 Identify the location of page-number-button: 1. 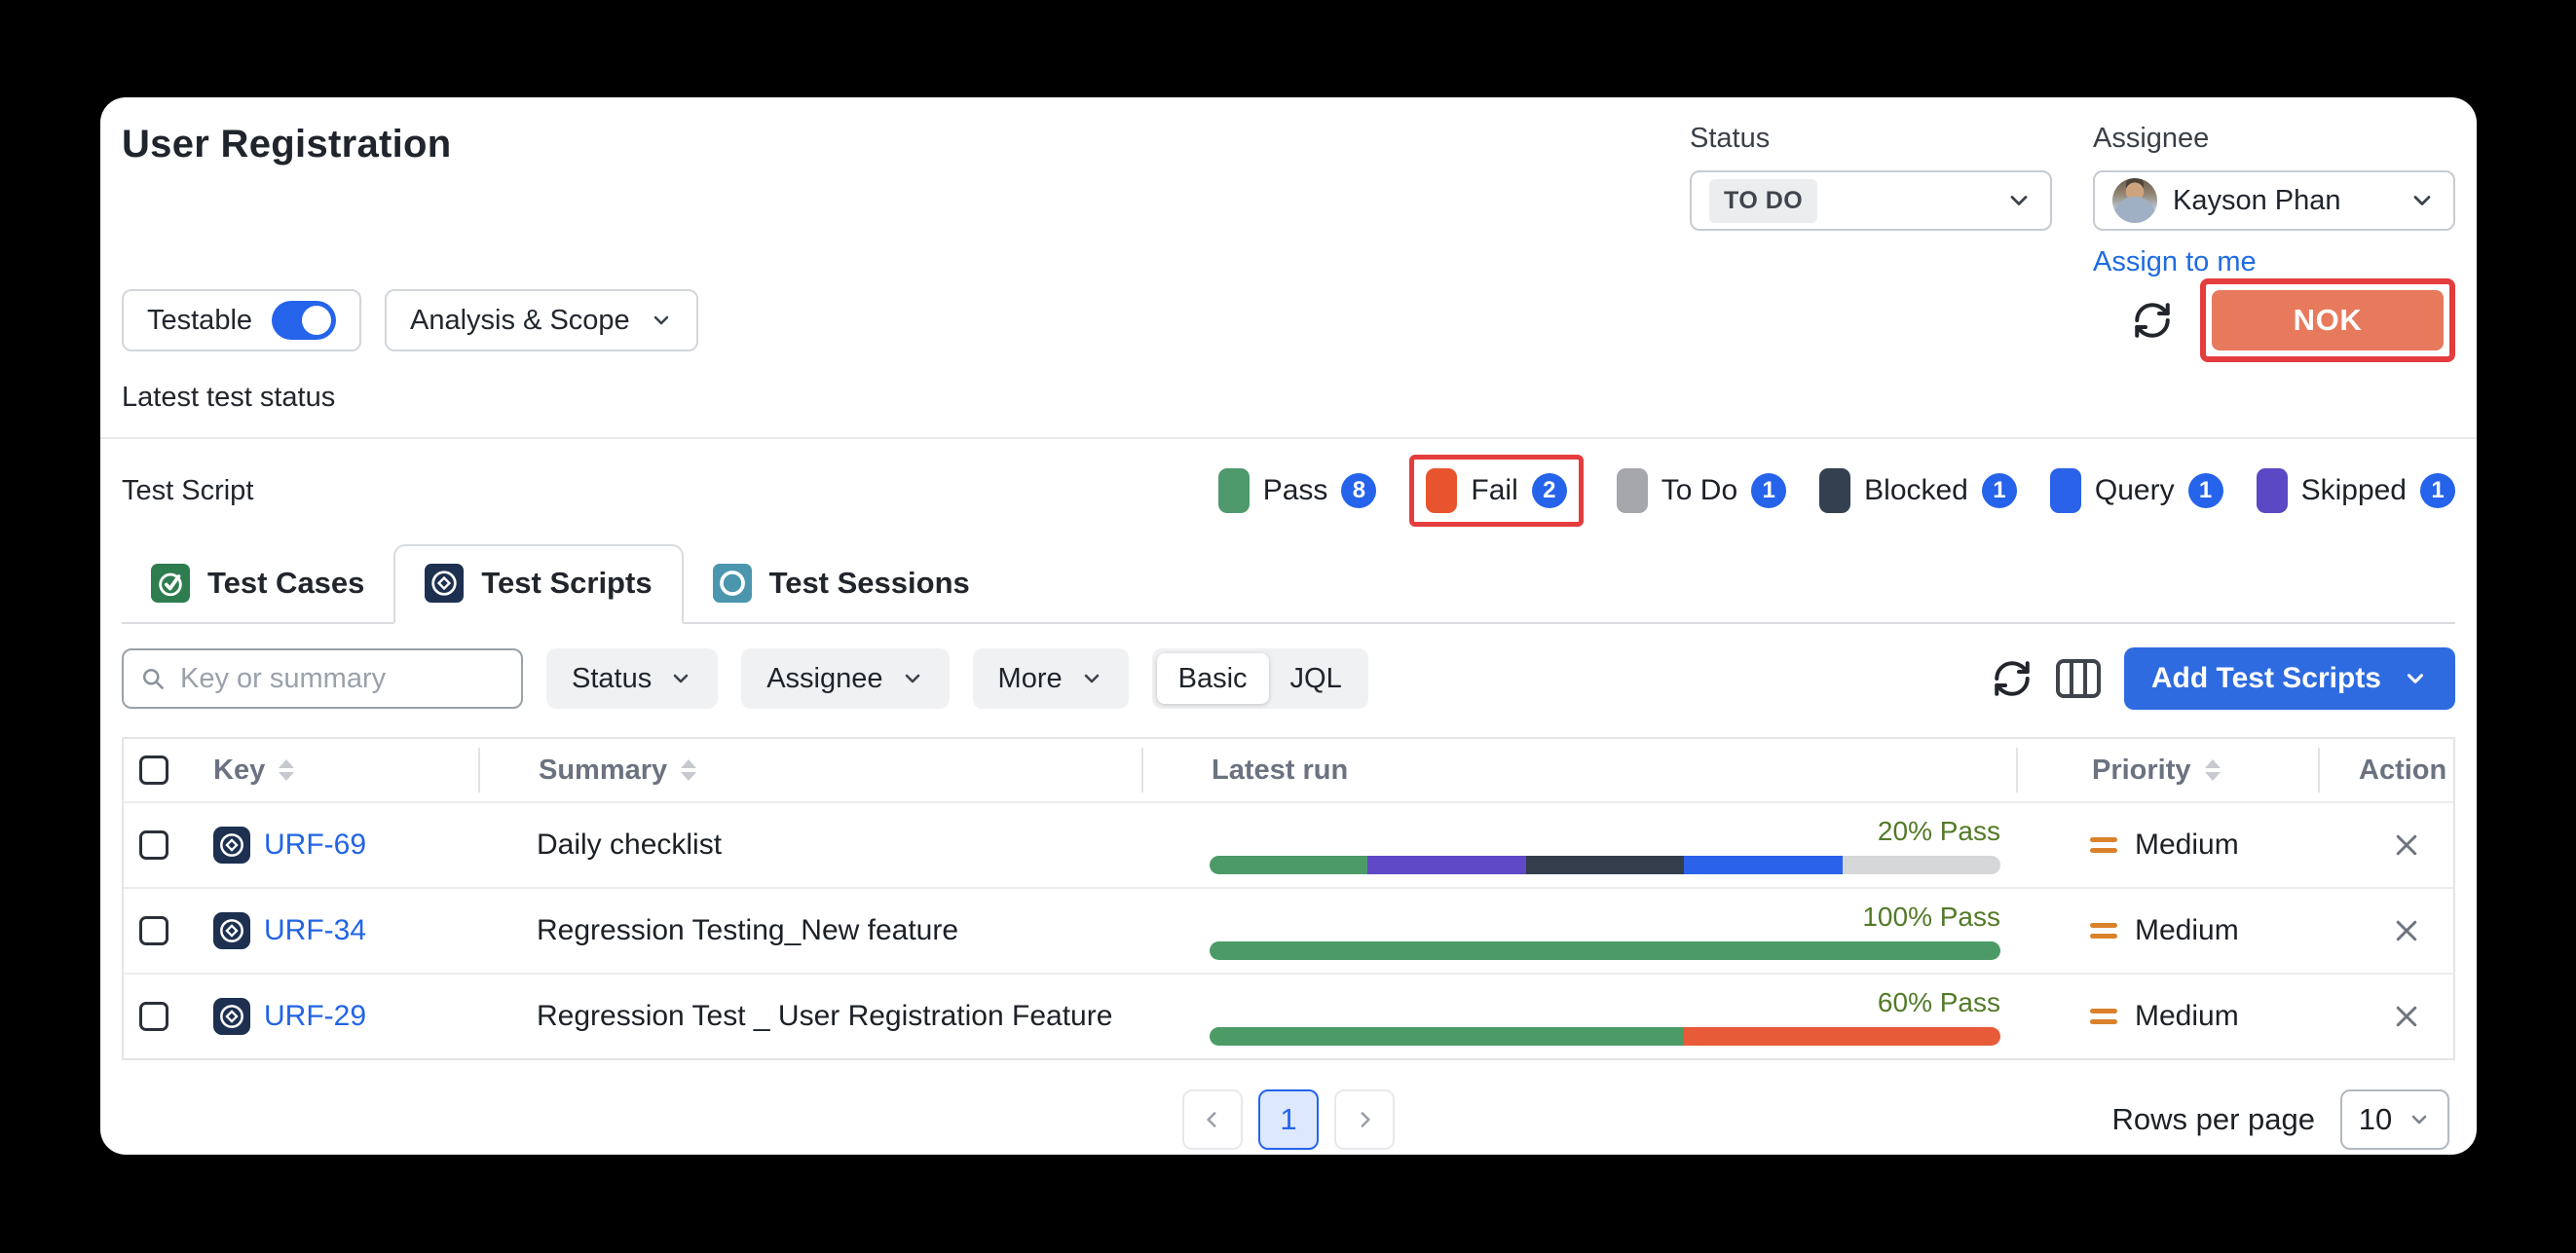
(1288, 1119).